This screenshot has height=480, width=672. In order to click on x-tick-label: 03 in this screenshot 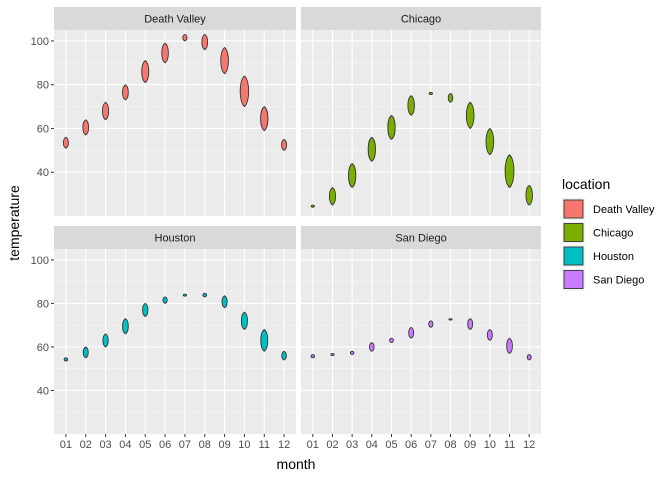, I will do `click(105, 445)`.